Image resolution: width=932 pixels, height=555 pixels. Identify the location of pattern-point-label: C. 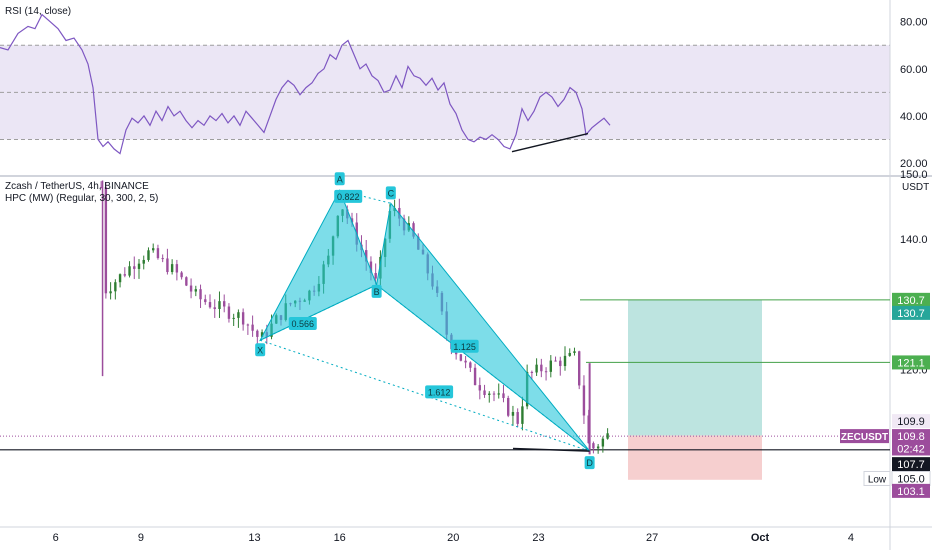
(391, 193).